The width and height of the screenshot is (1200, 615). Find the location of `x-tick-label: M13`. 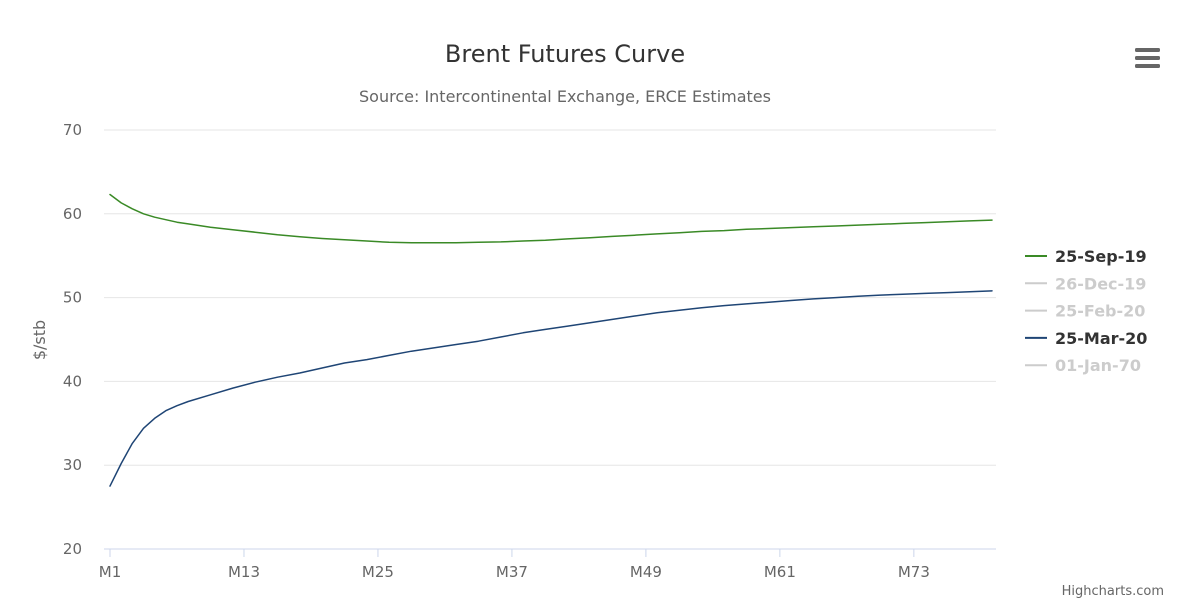

x-tick-label: M13 is located at coordinates (244, 572).